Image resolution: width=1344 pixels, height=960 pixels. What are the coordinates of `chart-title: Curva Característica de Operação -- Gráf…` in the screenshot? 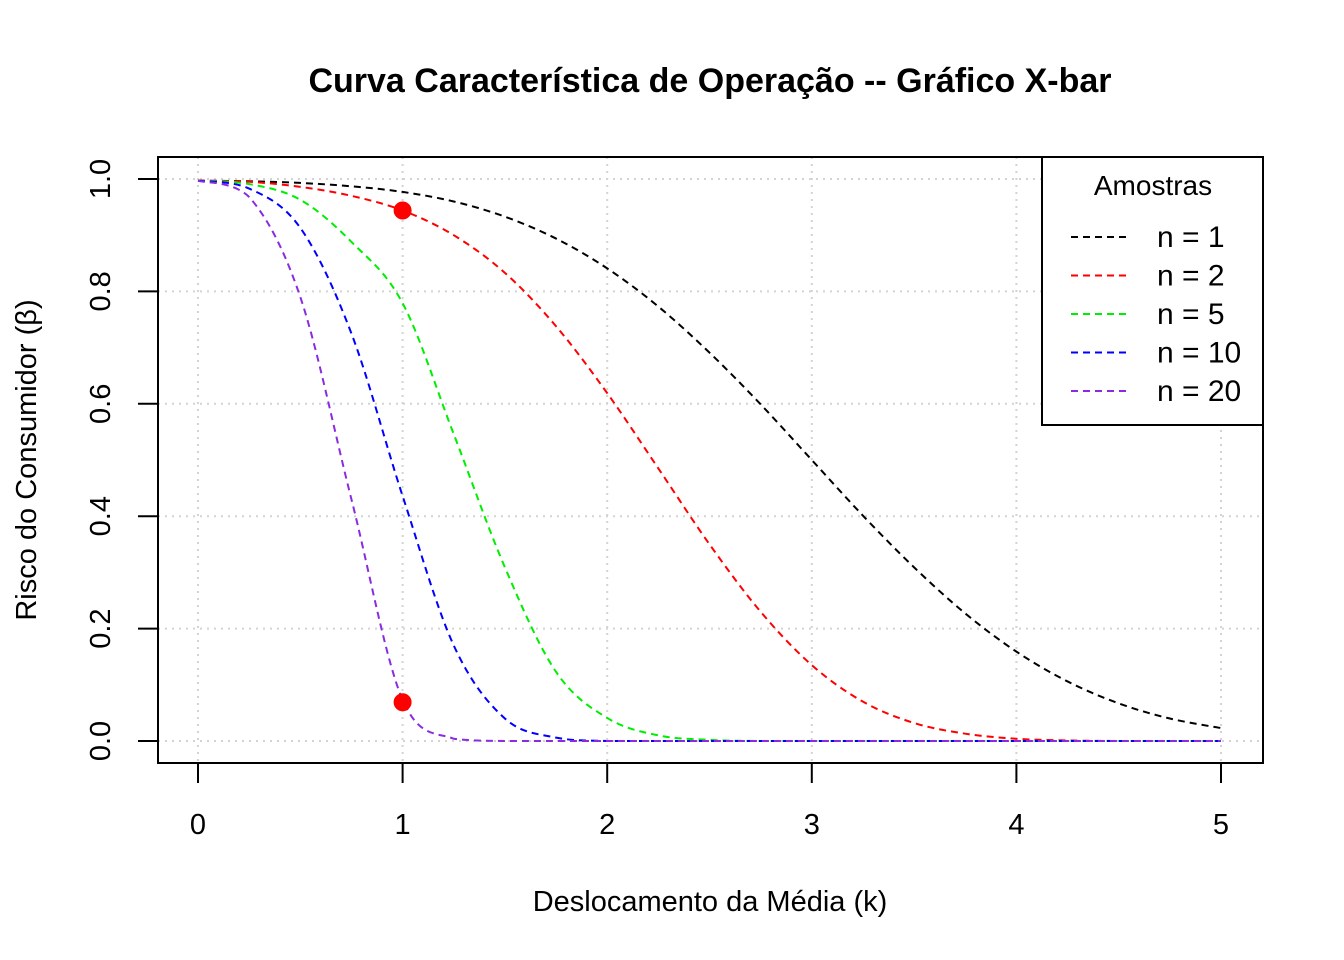 It's located at (709, 81).